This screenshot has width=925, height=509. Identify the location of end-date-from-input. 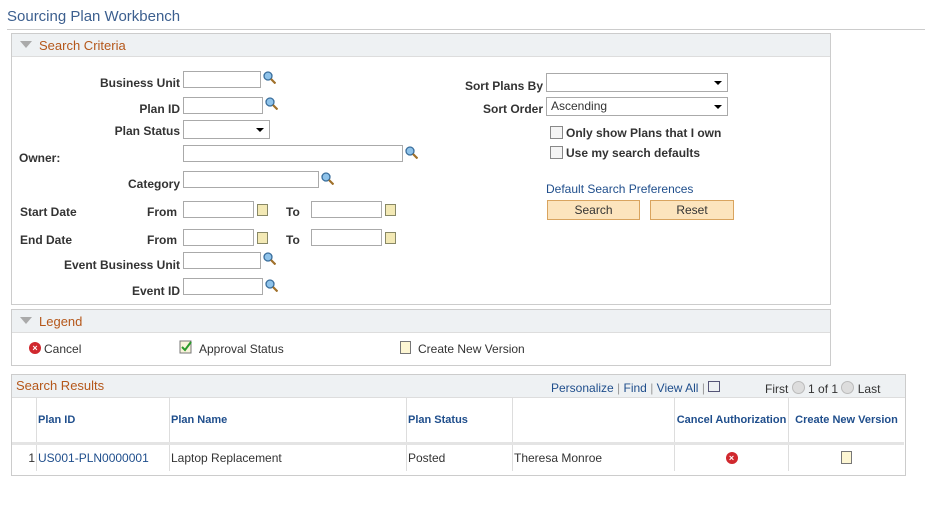
(218, 237).